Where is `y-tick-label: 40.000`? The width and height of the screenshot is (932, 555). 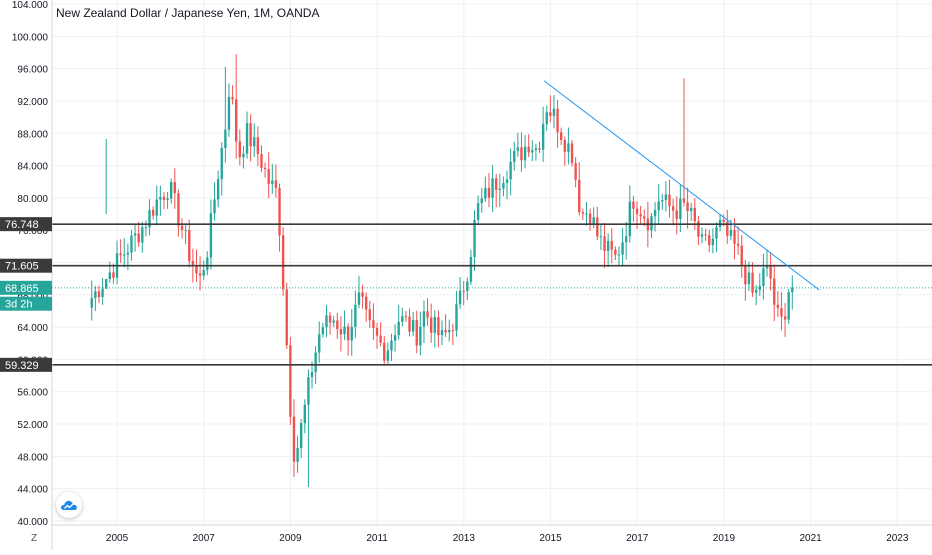 y-tick-label: 40.000 is located at coordinates (32, 522).